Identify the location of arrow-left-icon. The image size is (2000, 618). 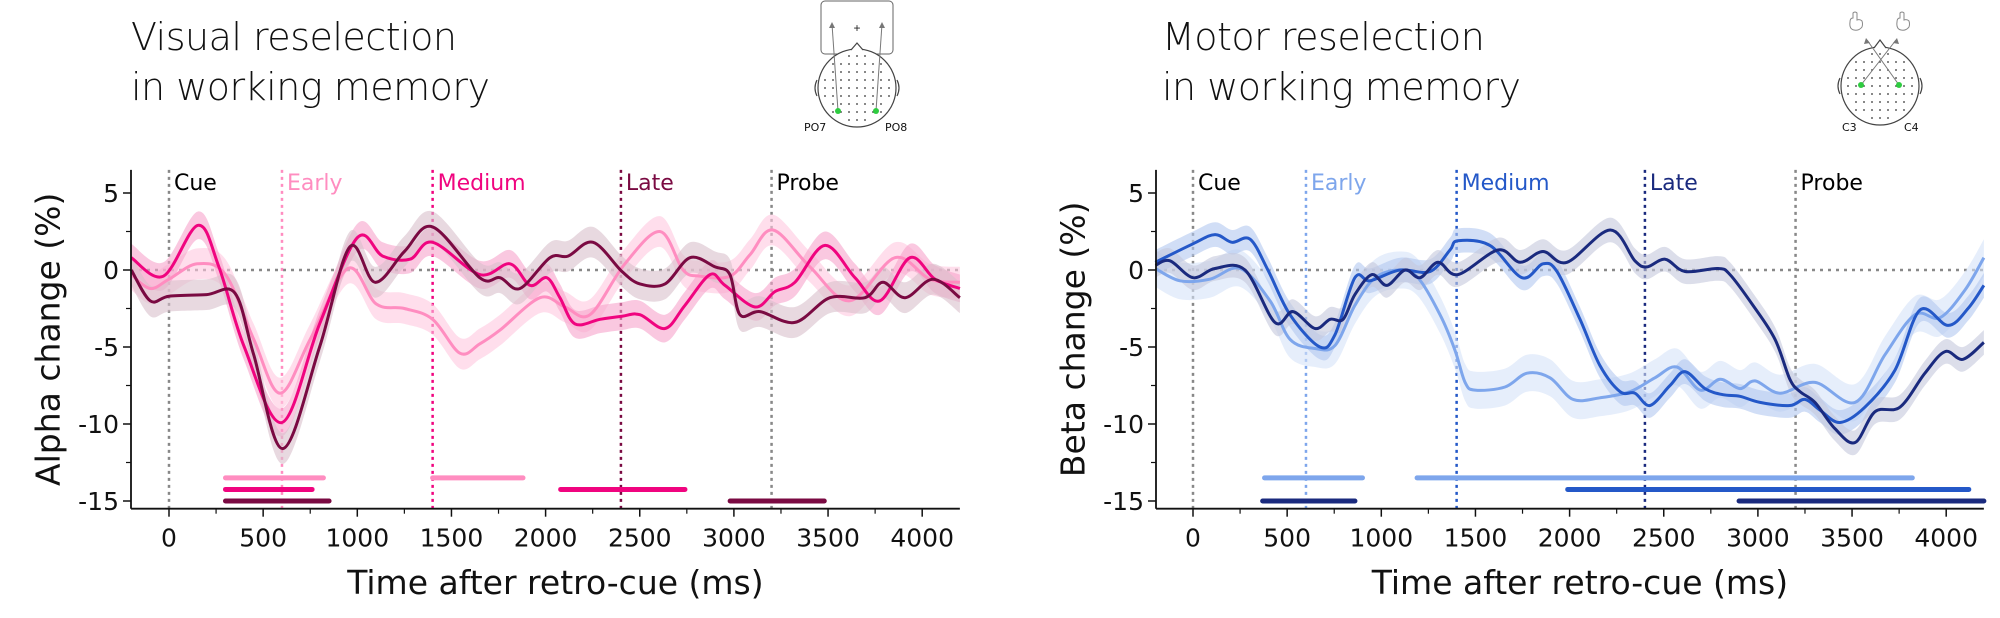
(1878, 62).